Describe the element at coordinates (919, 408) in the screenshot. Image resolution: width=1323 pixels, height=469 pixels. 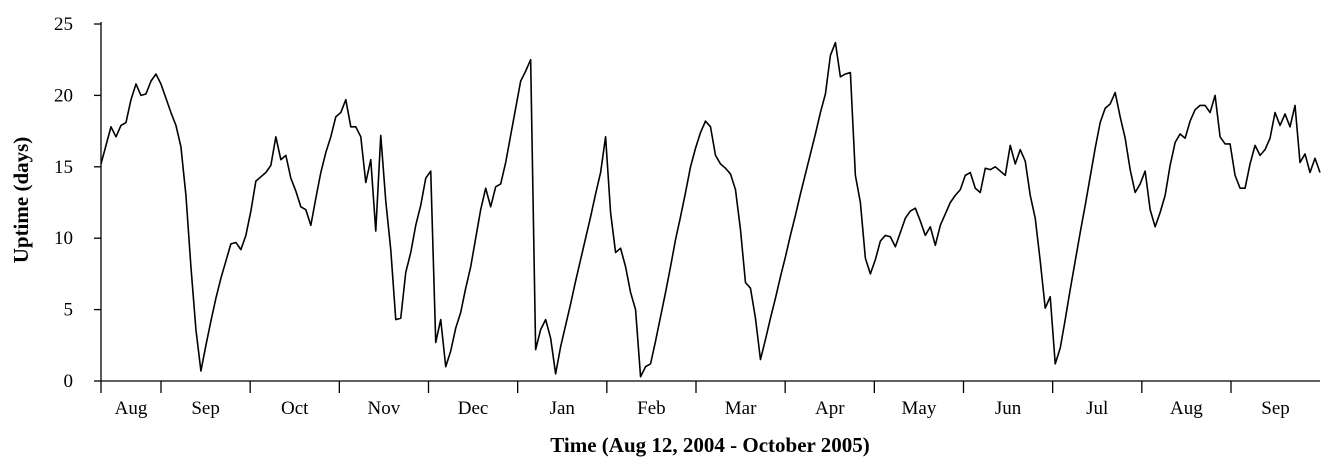
I see `x-tick-label: May` at that location.